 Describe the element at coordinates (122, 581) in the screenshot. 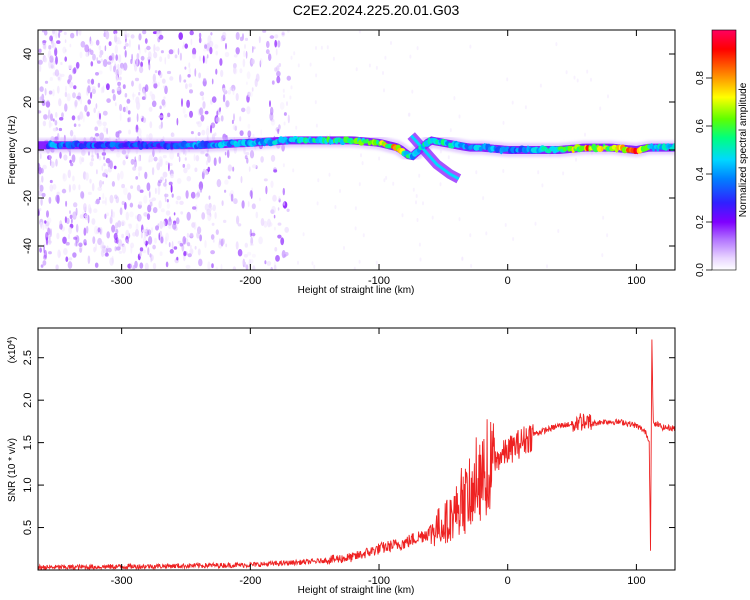

I see `x-tick-label: -300` at that location.